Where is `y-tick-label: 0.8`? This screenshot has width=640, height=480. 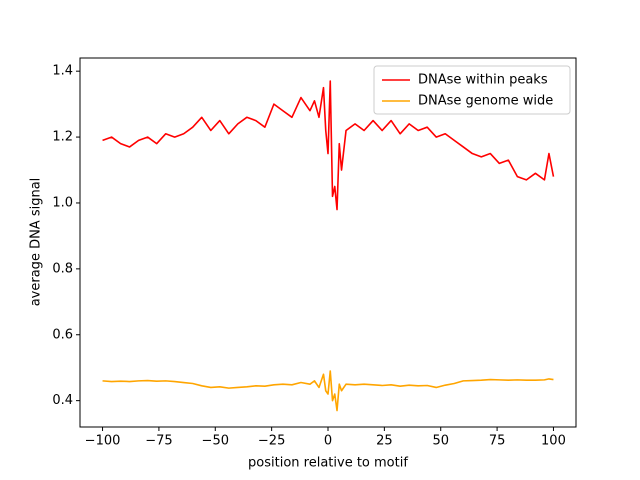 y-tick-label: 0.8 is located at coordinates (62, 268).